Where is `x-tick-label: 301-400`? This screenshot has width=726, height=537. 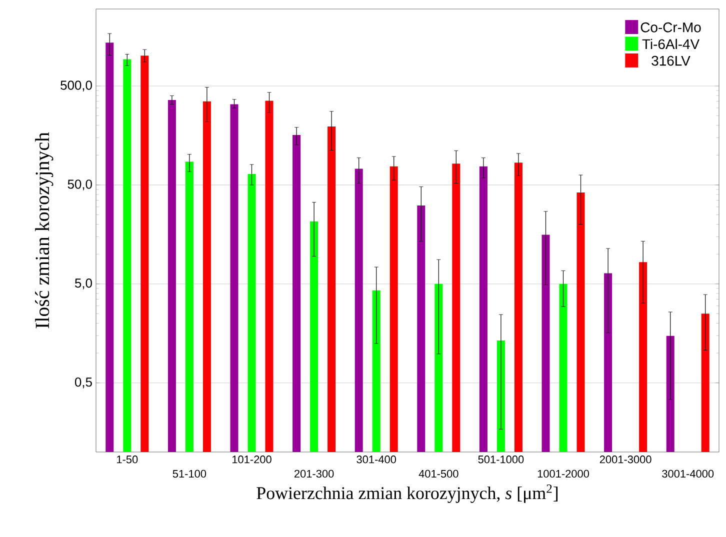 x-tick-label: 301-400 is located at coordinates (376, 460).